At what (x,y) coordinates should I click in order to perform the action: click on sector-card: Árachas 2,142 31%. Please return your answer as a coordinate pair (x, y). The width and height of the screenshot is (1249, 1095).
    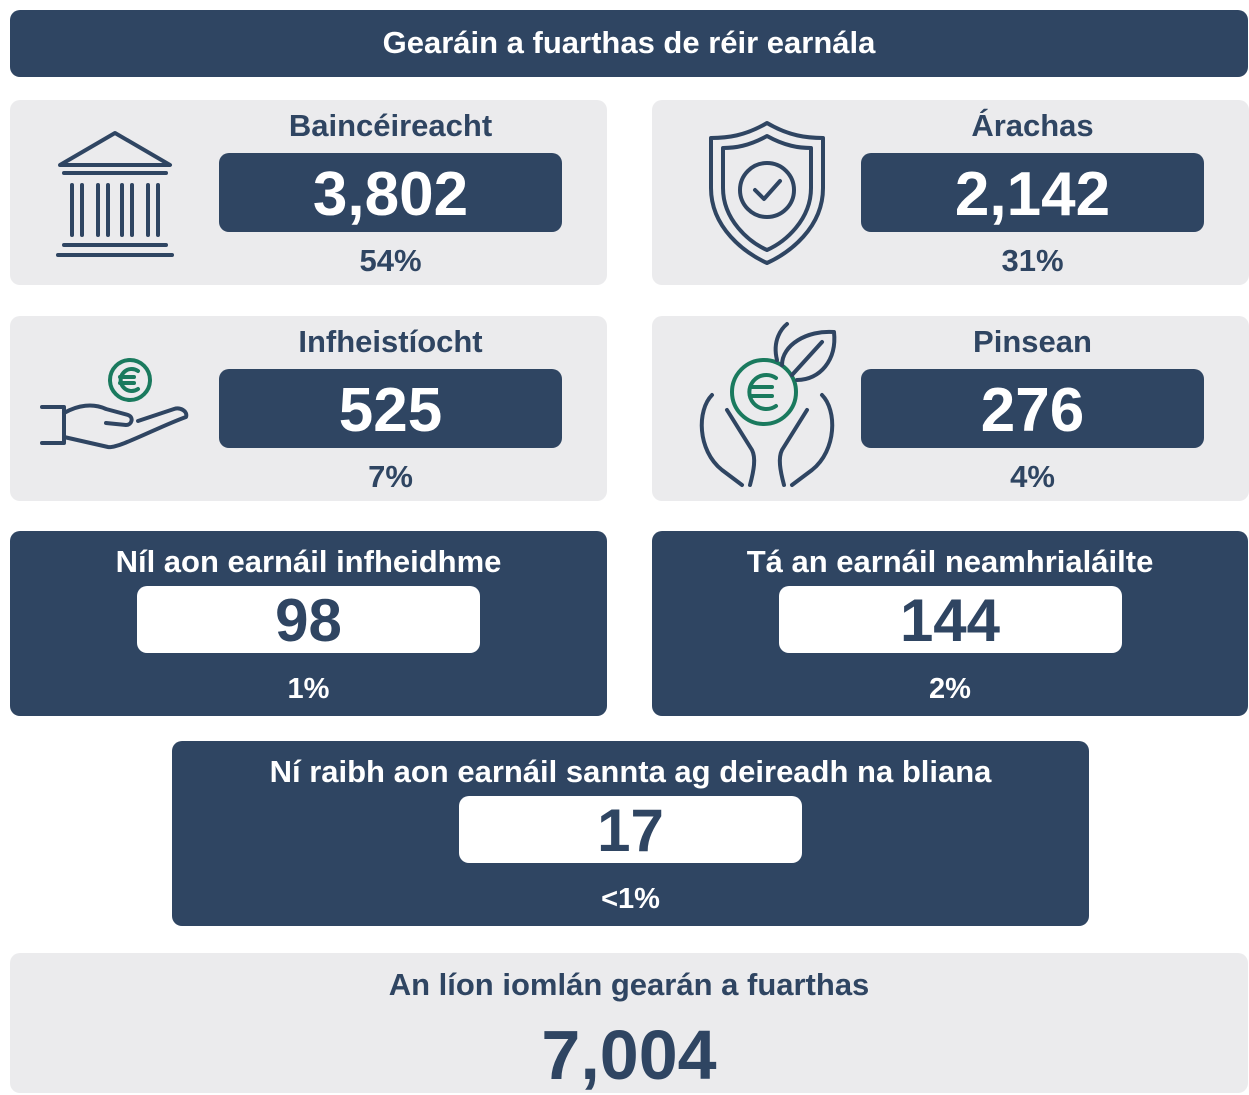
    Looking at the image, I should click on (950, 192).